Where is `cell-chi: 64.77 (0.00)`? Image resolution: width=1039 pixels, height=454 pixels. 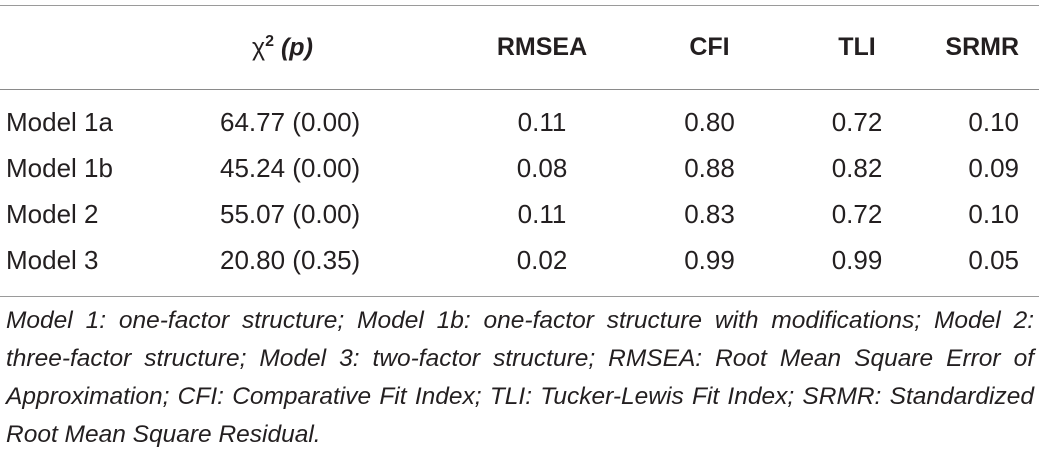
cell-chi: 64.77 (0.00) is located at coordinates (290, 121).